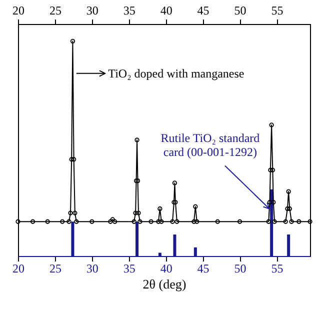 The height and width of the screenshot is (320, 320). What do you see at coordinates (166, 11) in the screenshot?
I see `x-tick-label: 40` at bounding box center [166, 11].